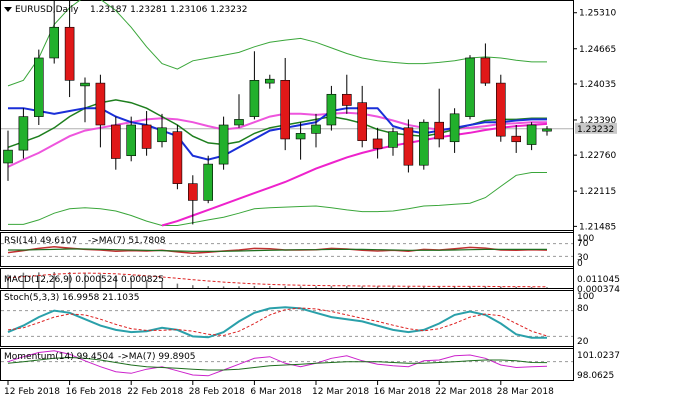 Image resolution: width=700 pixels, height=400 pixels. I want to click on momentum-top-label: 101.0237, so click(598, 356).